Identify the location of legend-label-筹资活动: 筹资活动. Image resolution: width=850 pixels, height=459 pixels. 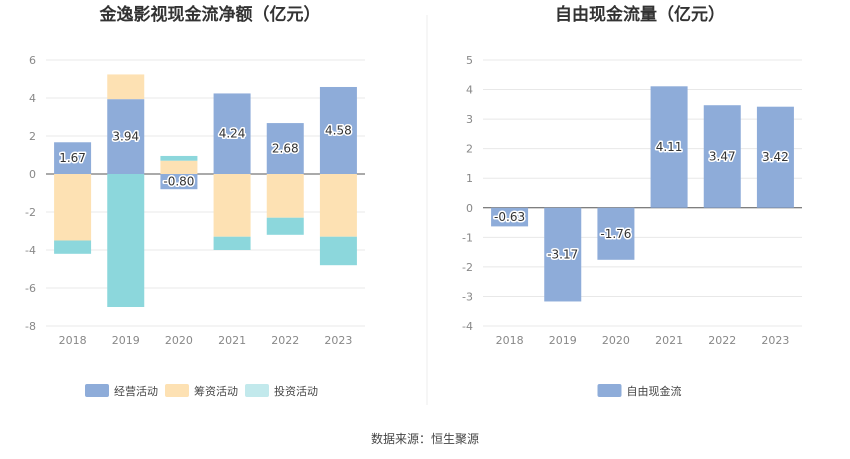
(216, 391).